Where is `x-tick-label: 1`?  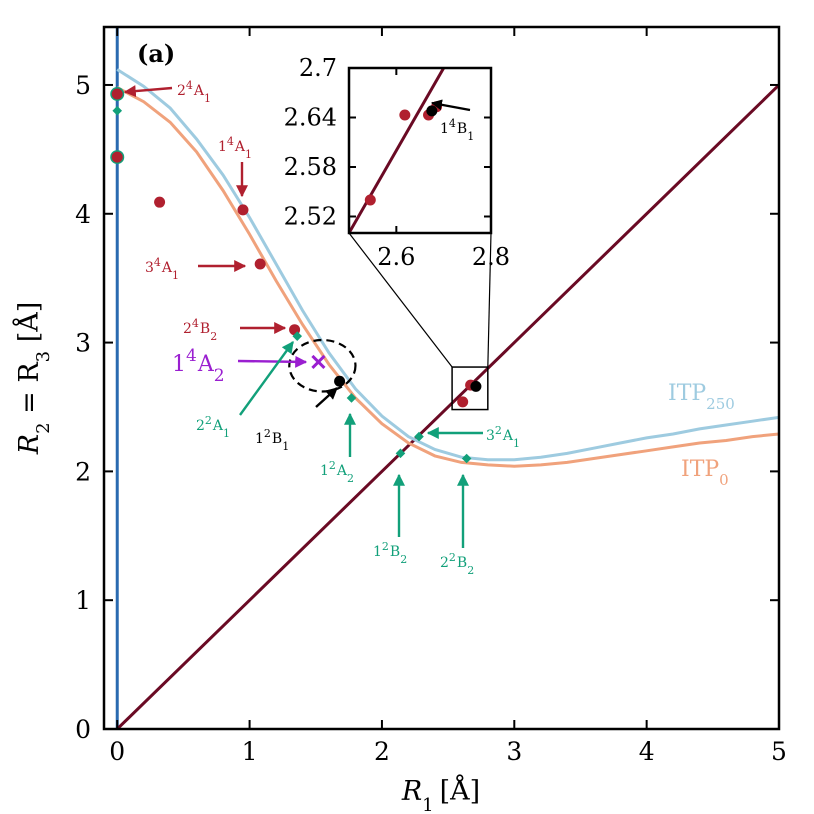 x-tick-label: 1 is located at coordinates (250, 751).